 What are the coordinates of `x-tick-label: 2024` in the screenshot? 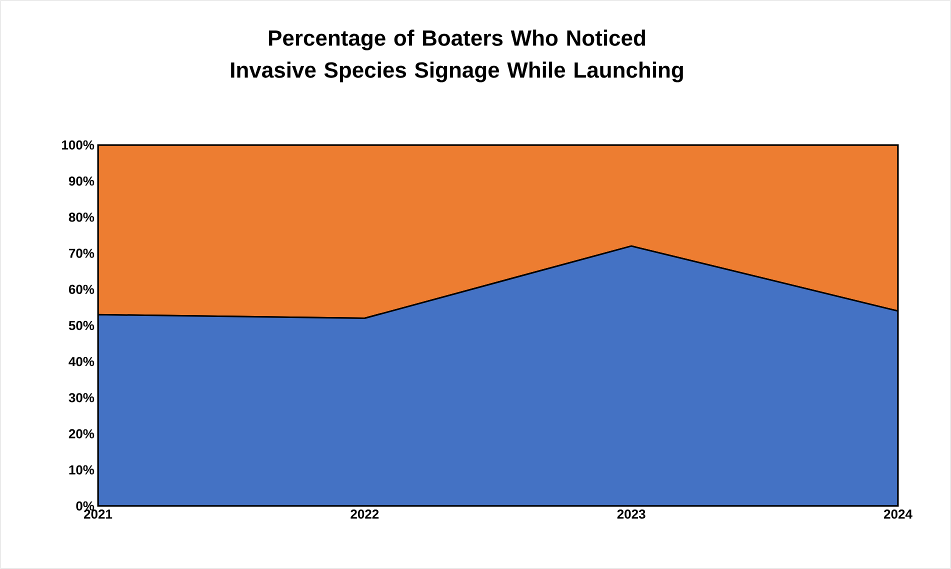 It's located at (898, 514).